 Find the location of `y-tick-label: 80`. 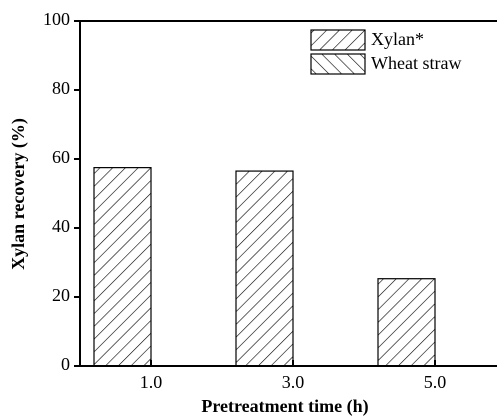

y-tick-label: 80 is located at coordinates (61, 88).